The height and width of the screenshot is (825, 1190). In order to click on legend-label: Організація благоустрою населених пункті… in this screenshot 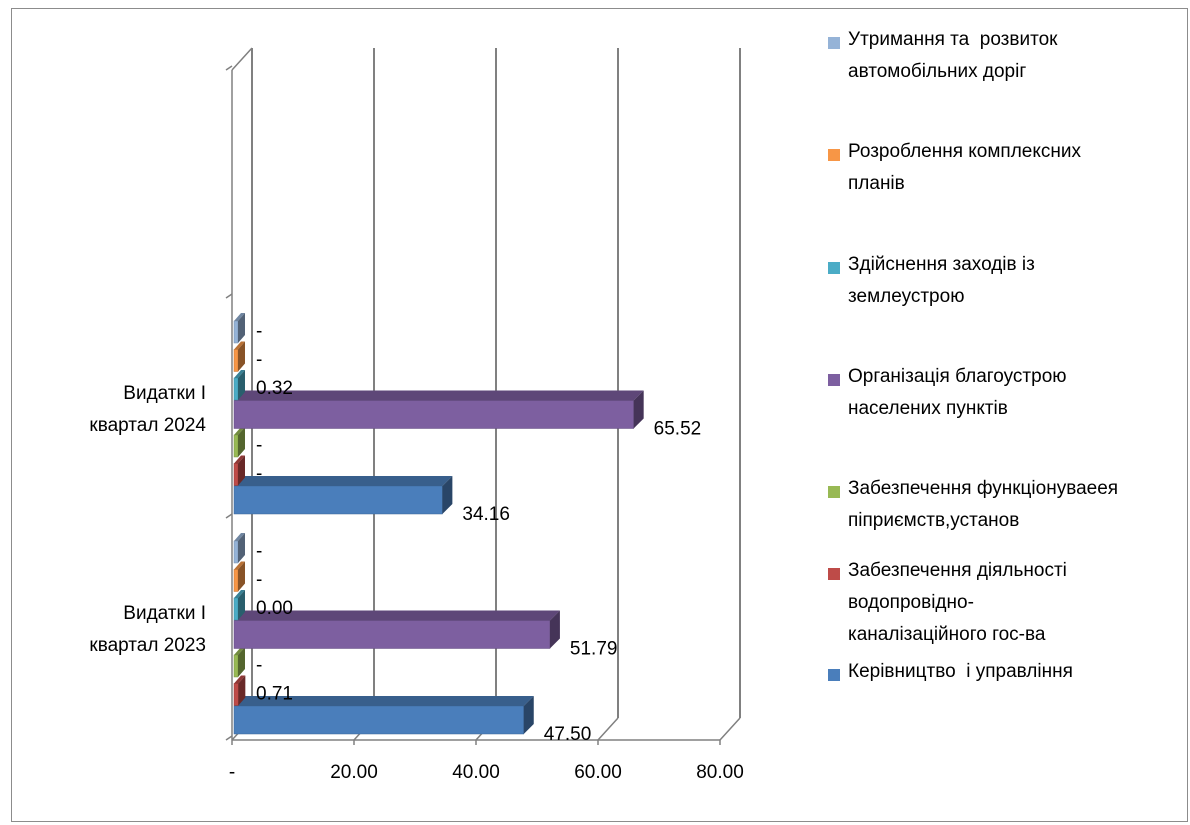, I will do `click(957, 392)`.